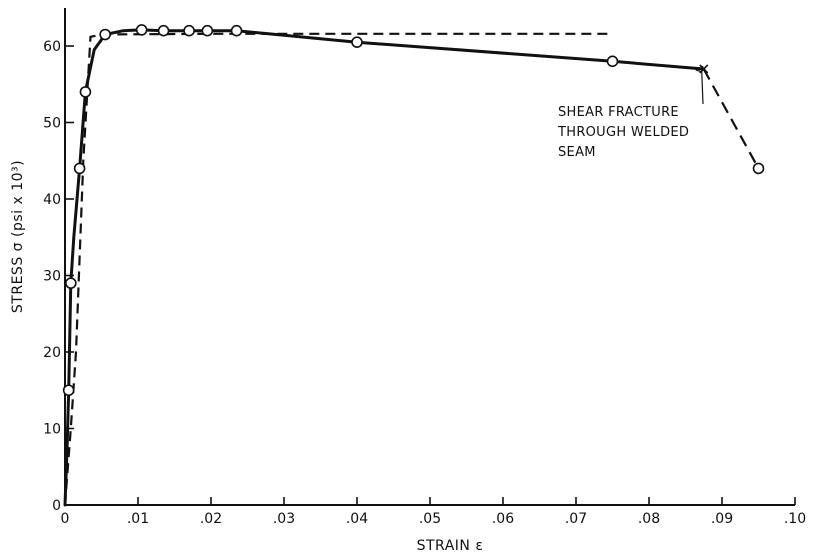  Describe the element at coordinates (52, 124) in the screenshot. I see `y-tick-label: 50` at that location.